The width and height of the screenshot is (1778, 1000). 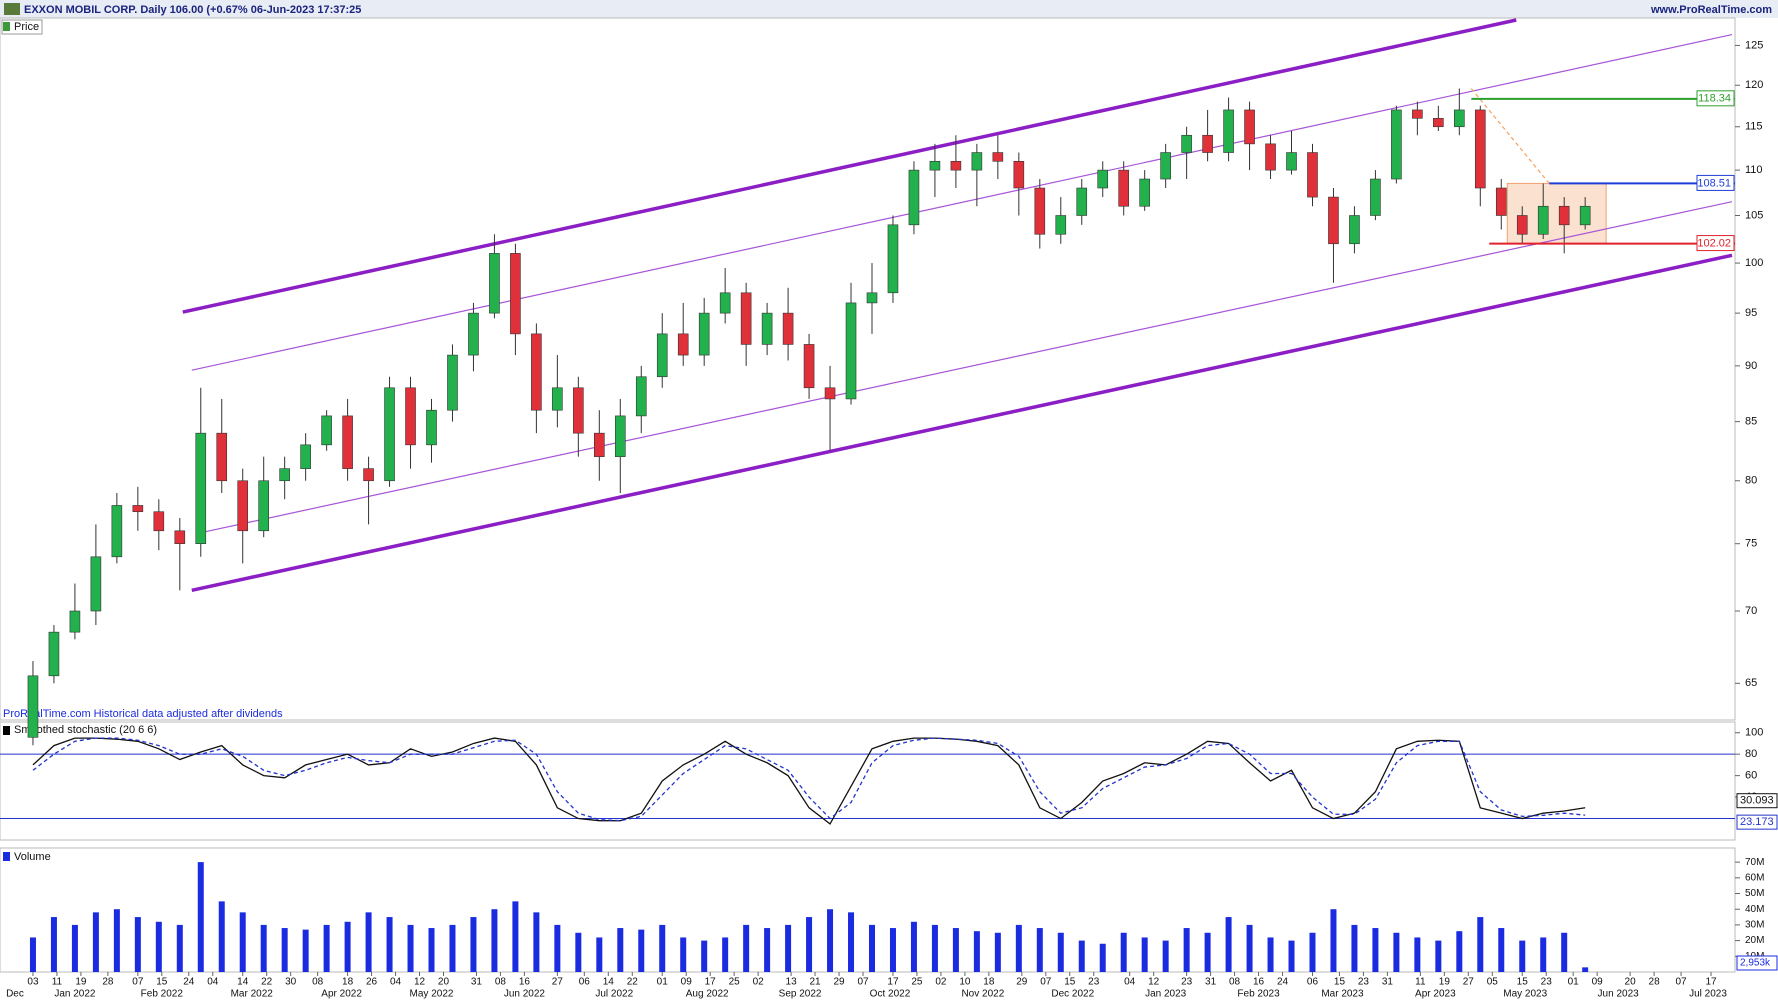 What do you see at coordinates (1655, 982) in the screenshot?
I see `x-tick-label: 28` at bounding box center [1655, 982].